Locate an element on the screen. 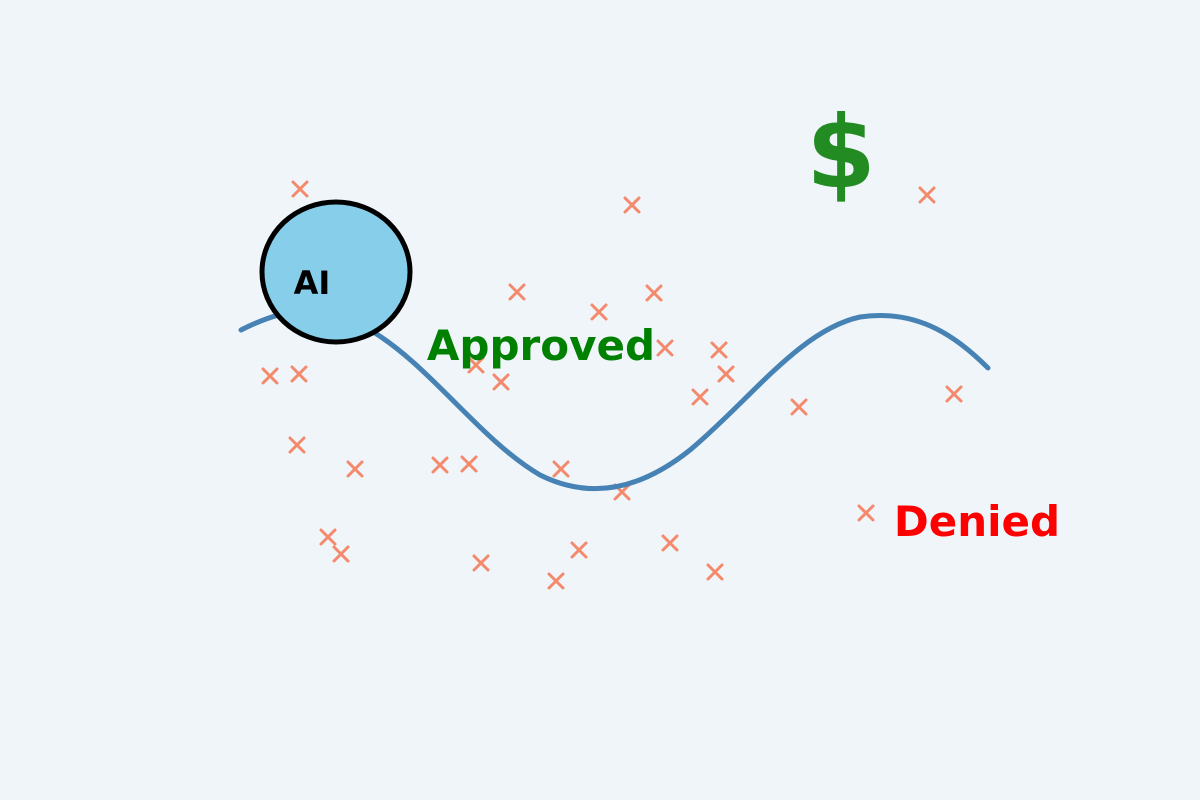 The image size is (1200, 800). ai-label: AI is located at coordinates (312, 283).